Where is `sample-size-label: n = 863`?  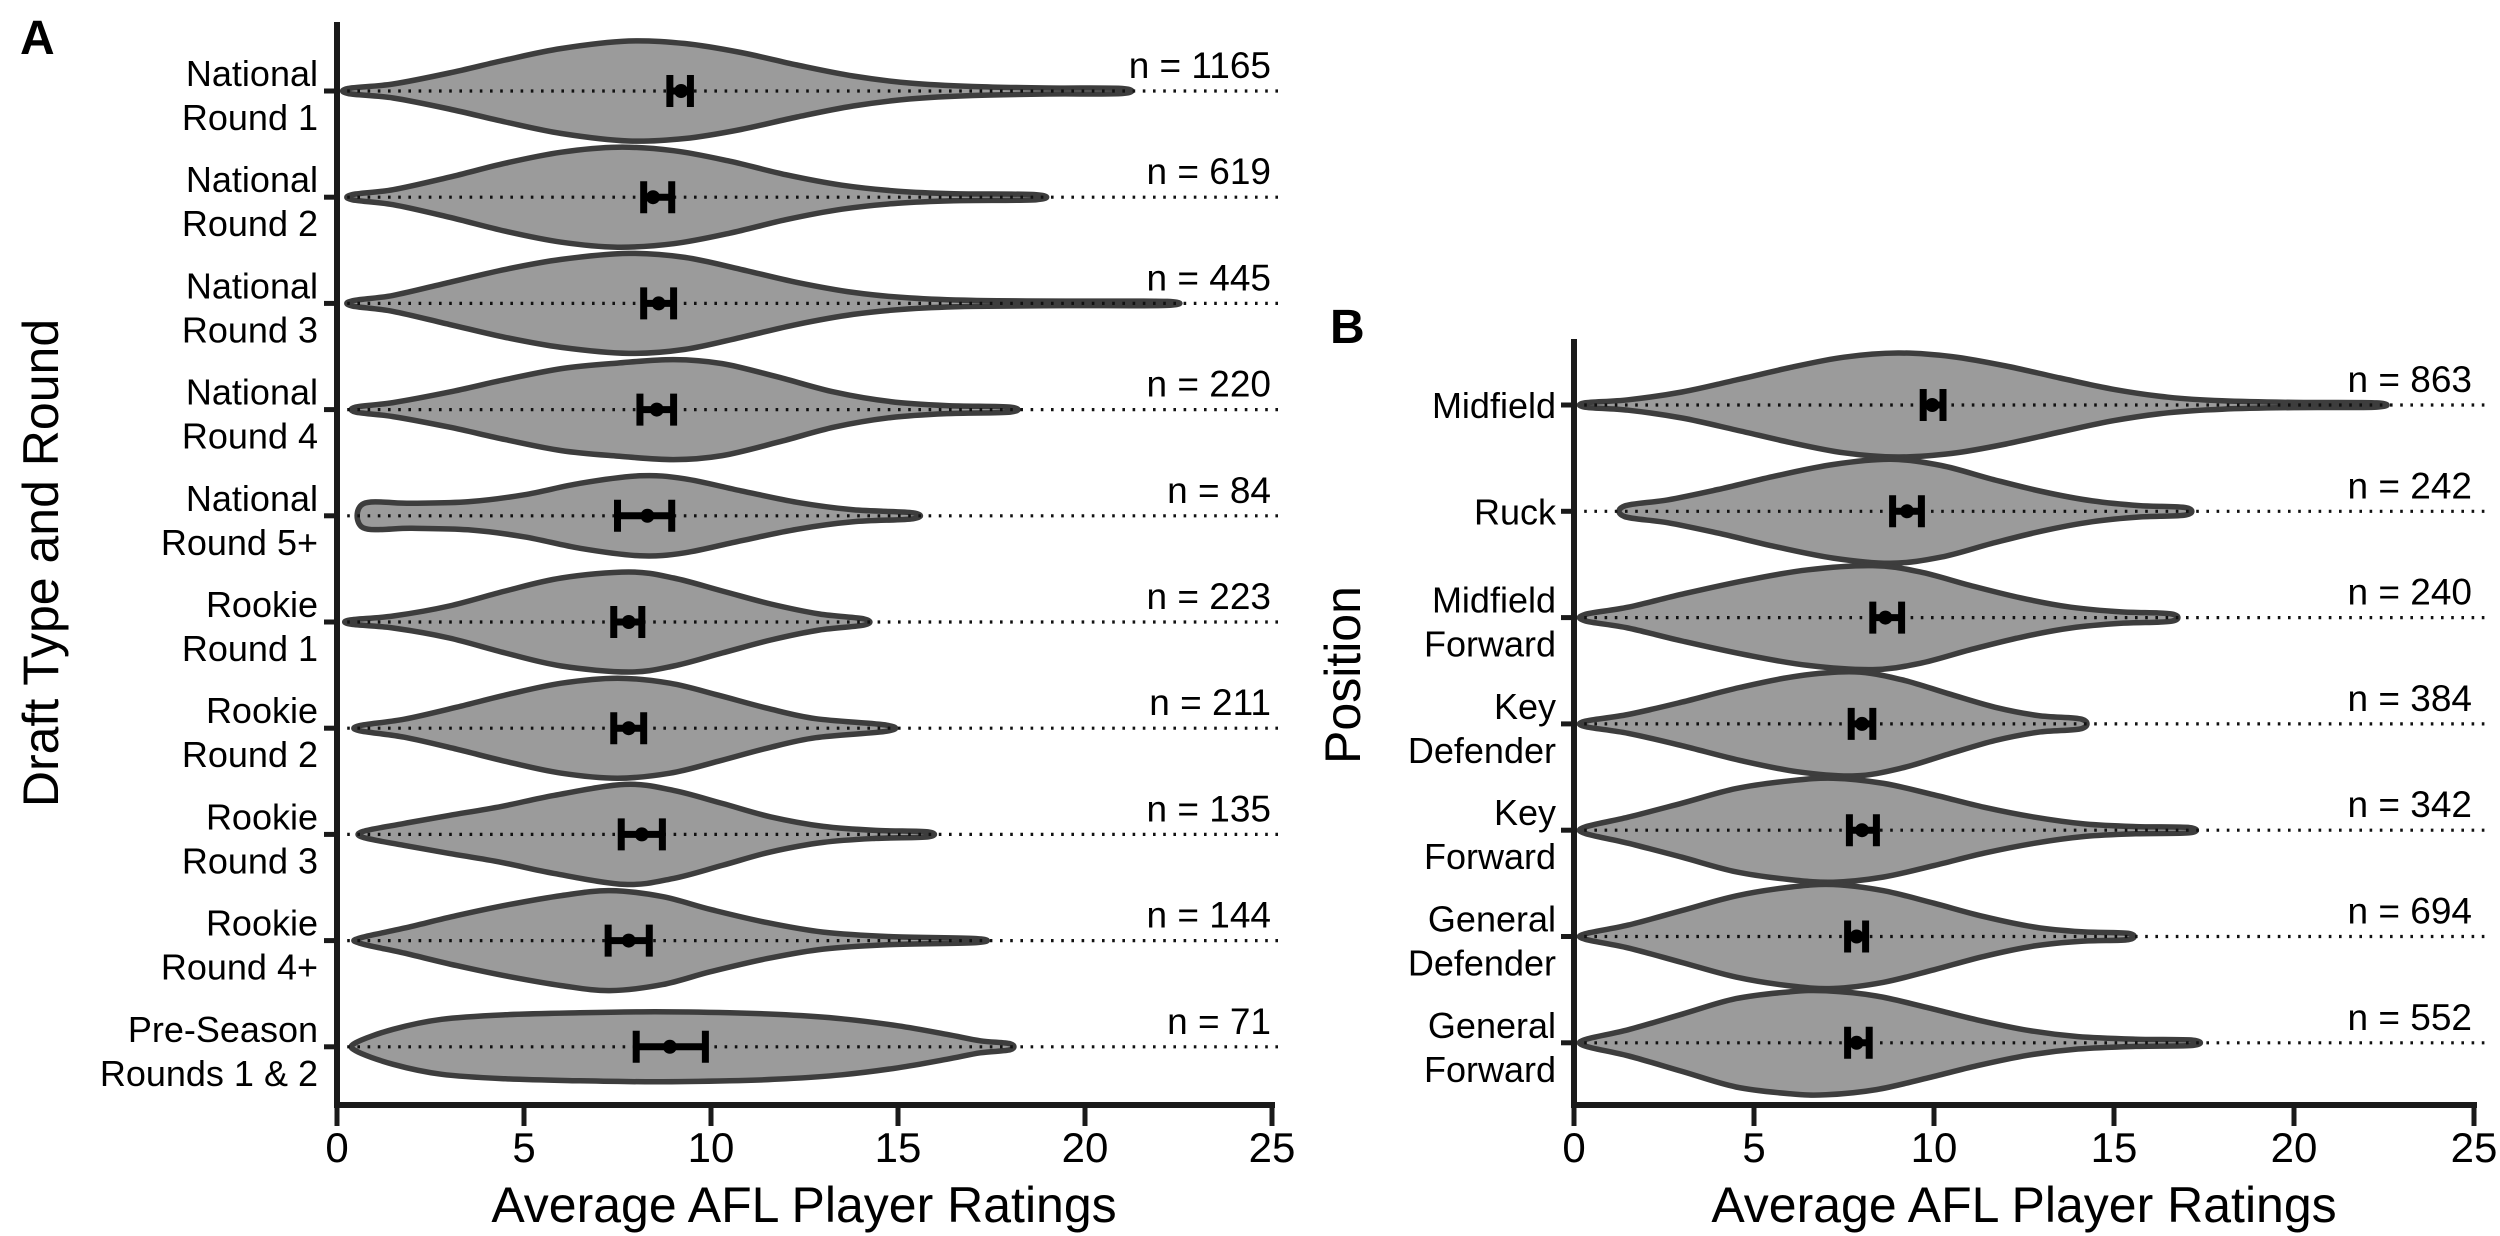
sample-size-label: n = 863 is located at coordinates (2410, 379).